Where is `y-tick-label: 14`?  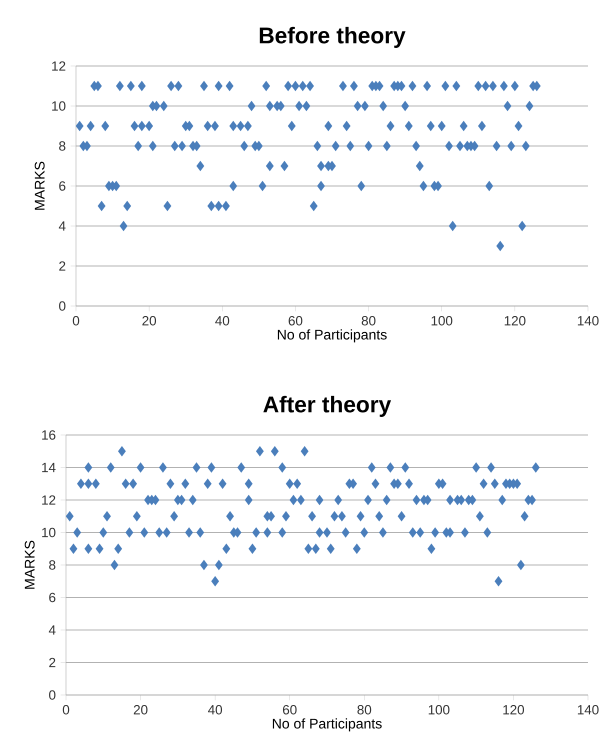
y-tick-label: 14 is located at coordinates (49, 467).